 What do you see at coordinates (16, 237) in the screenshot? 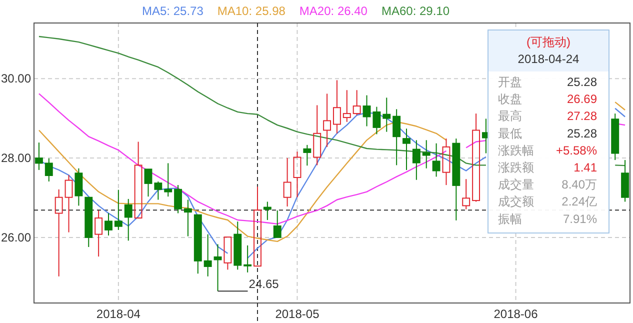
I see `y-tick-label: 26.00` at bounding box center [16, 237].